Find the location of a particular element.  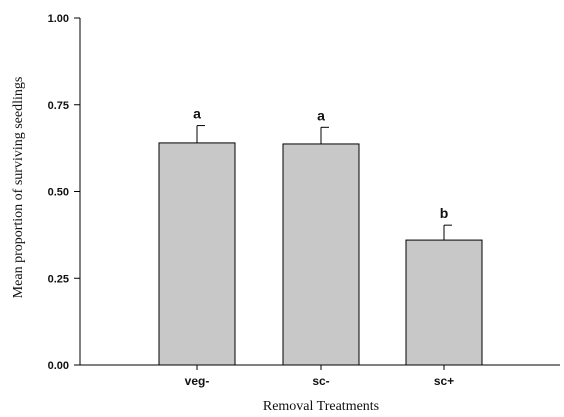

x-axis-title: Removal Treatments is located at coordinates (321, 406).